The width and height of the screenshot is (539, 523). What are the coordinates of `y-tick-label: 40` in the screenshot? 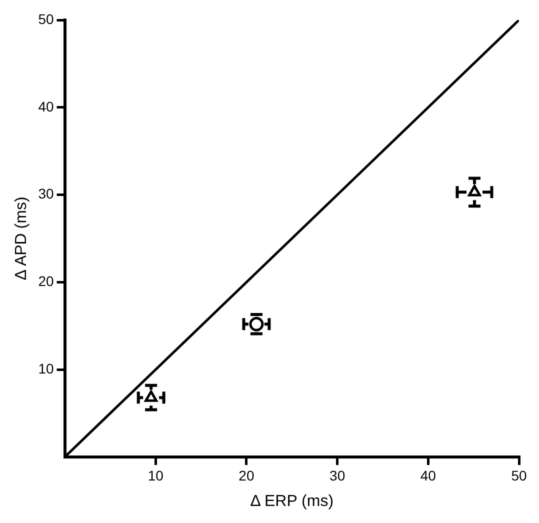 It's located at (46, 106).